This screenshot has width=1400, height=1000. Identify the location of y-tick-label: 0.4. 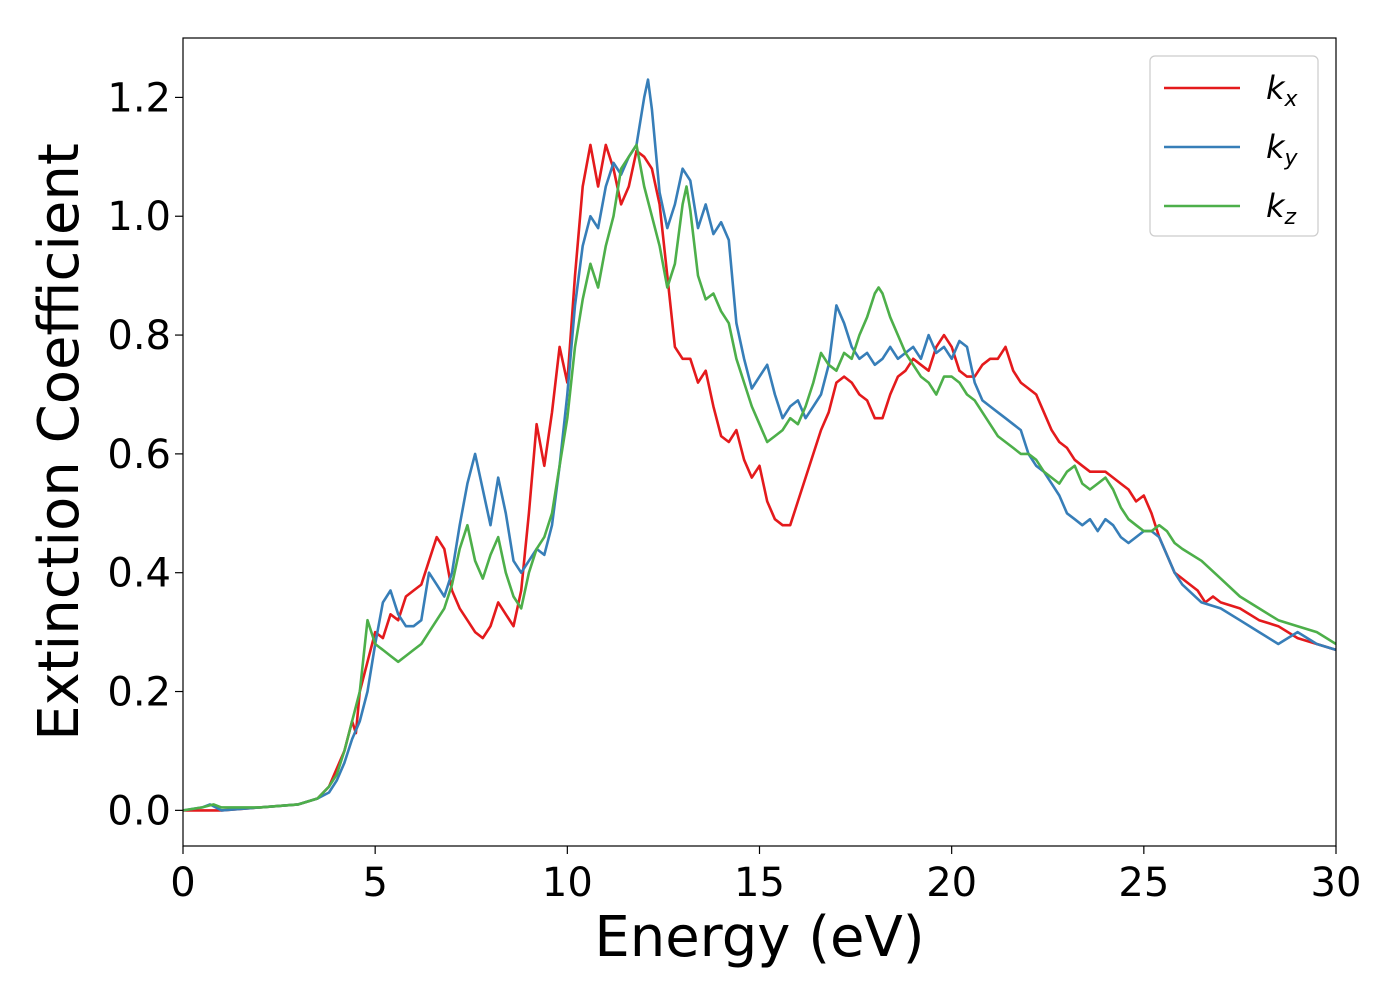
(139, 574).